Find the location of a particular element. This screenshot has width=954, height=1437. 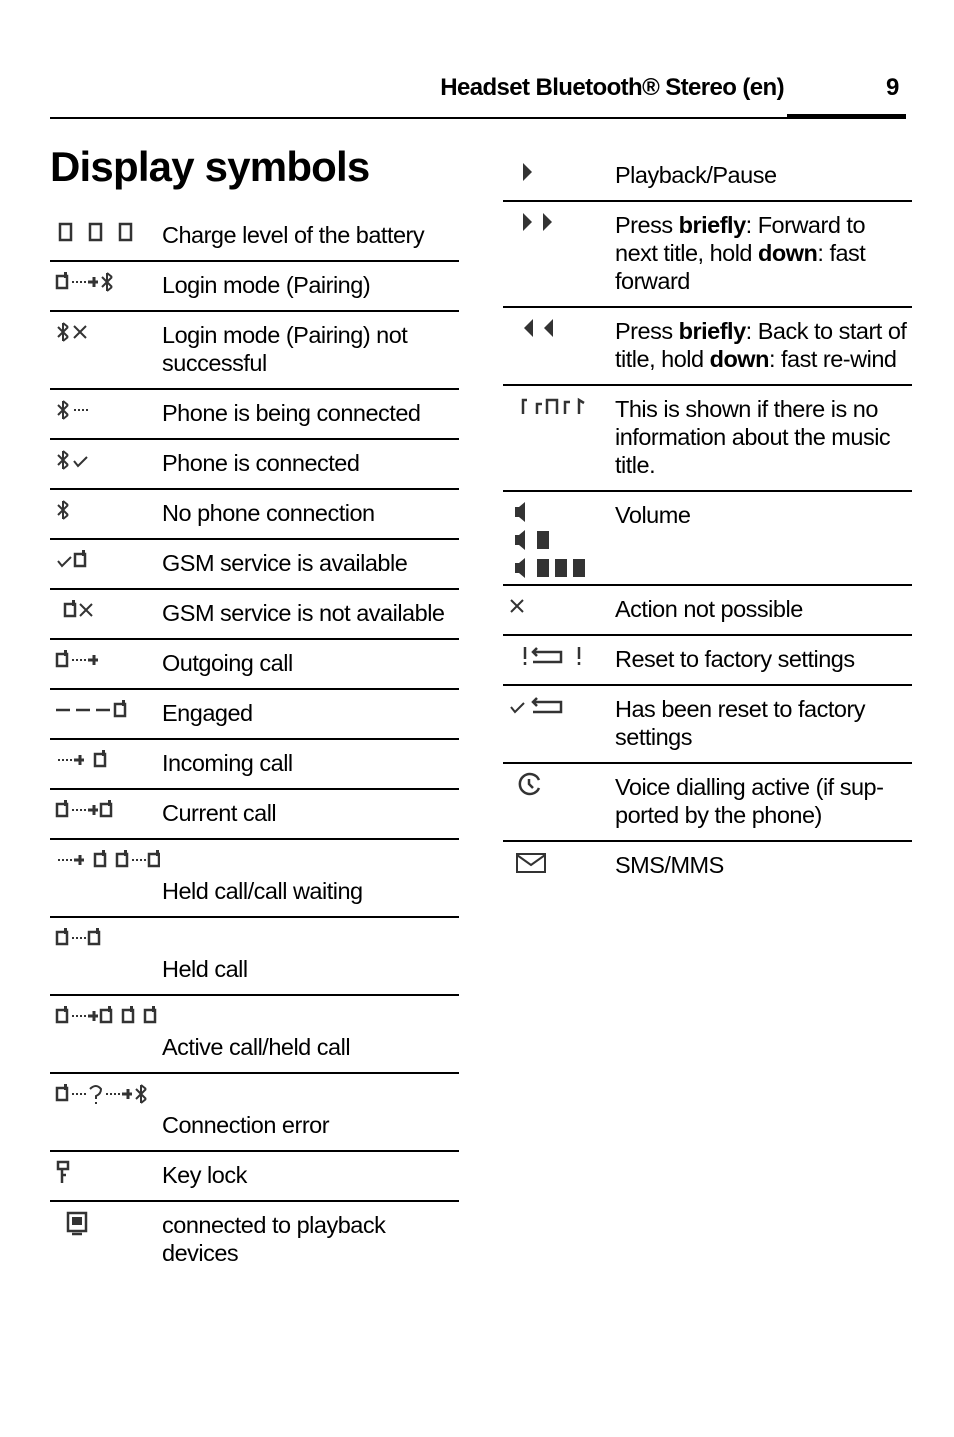

text: Connection error is located at coordinates (246, 1125).